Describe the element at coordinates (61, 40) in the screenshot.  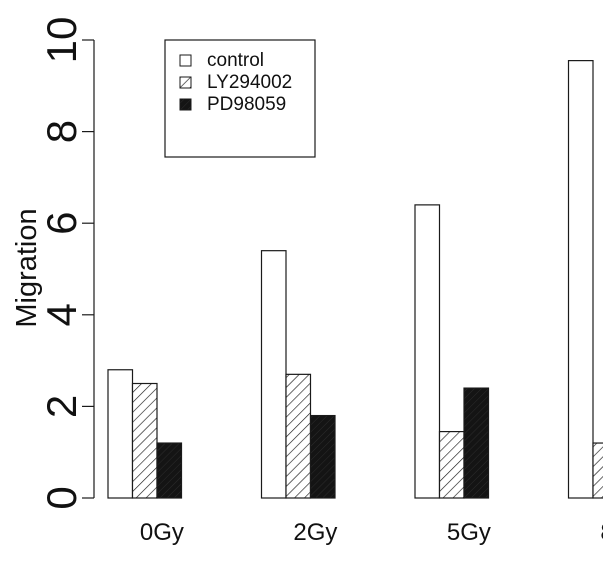
I see `y-tick-label: 10` at that location.